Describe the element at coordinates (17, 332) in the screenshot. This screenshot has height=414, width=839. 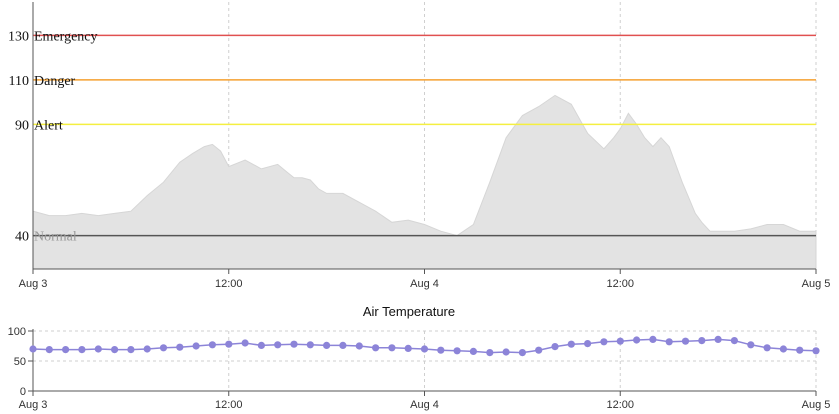
I see `bottom-chart-y-tick-label: 100` at that location.